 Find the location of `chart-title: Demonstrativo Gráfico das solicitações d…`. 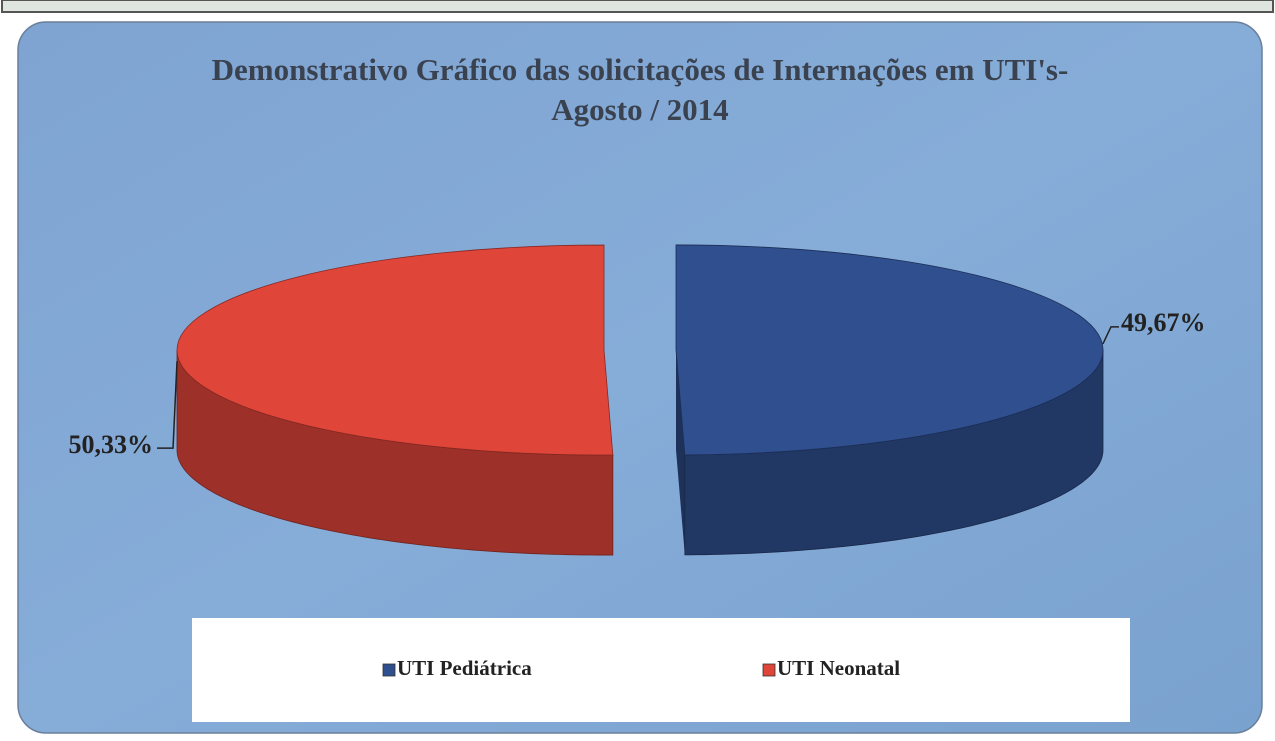

chart-title: Demonstrativo Gráfico das solicitações d… is located at coordinates (640, 89).